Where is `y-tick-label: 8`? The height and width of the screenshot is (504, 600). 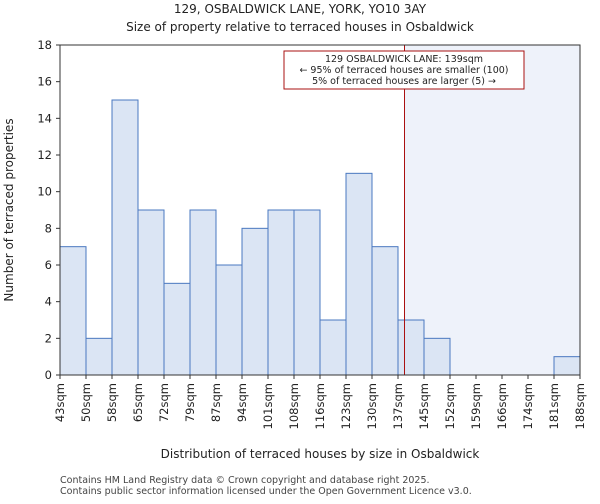 y-tick-label: 8 is located at coordinates (48, 228).